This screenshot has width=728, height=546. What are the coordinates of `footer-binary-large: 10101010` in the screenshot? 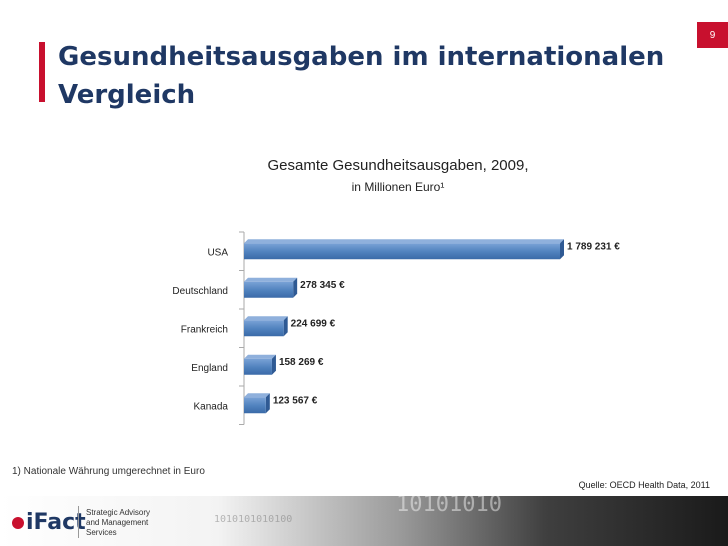 It's located at (449, 506).